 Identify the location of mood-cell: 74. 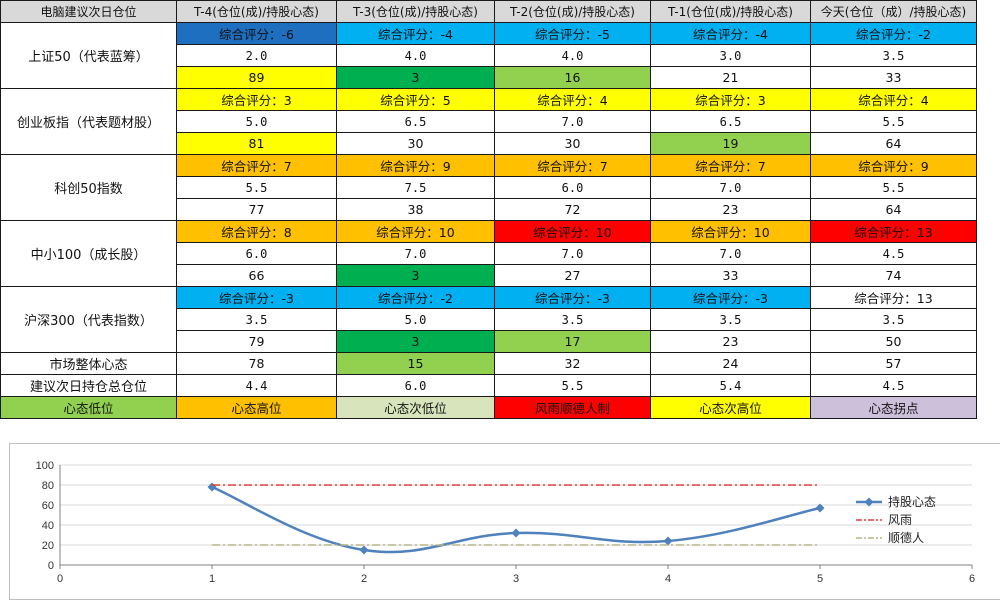
(893, 275).